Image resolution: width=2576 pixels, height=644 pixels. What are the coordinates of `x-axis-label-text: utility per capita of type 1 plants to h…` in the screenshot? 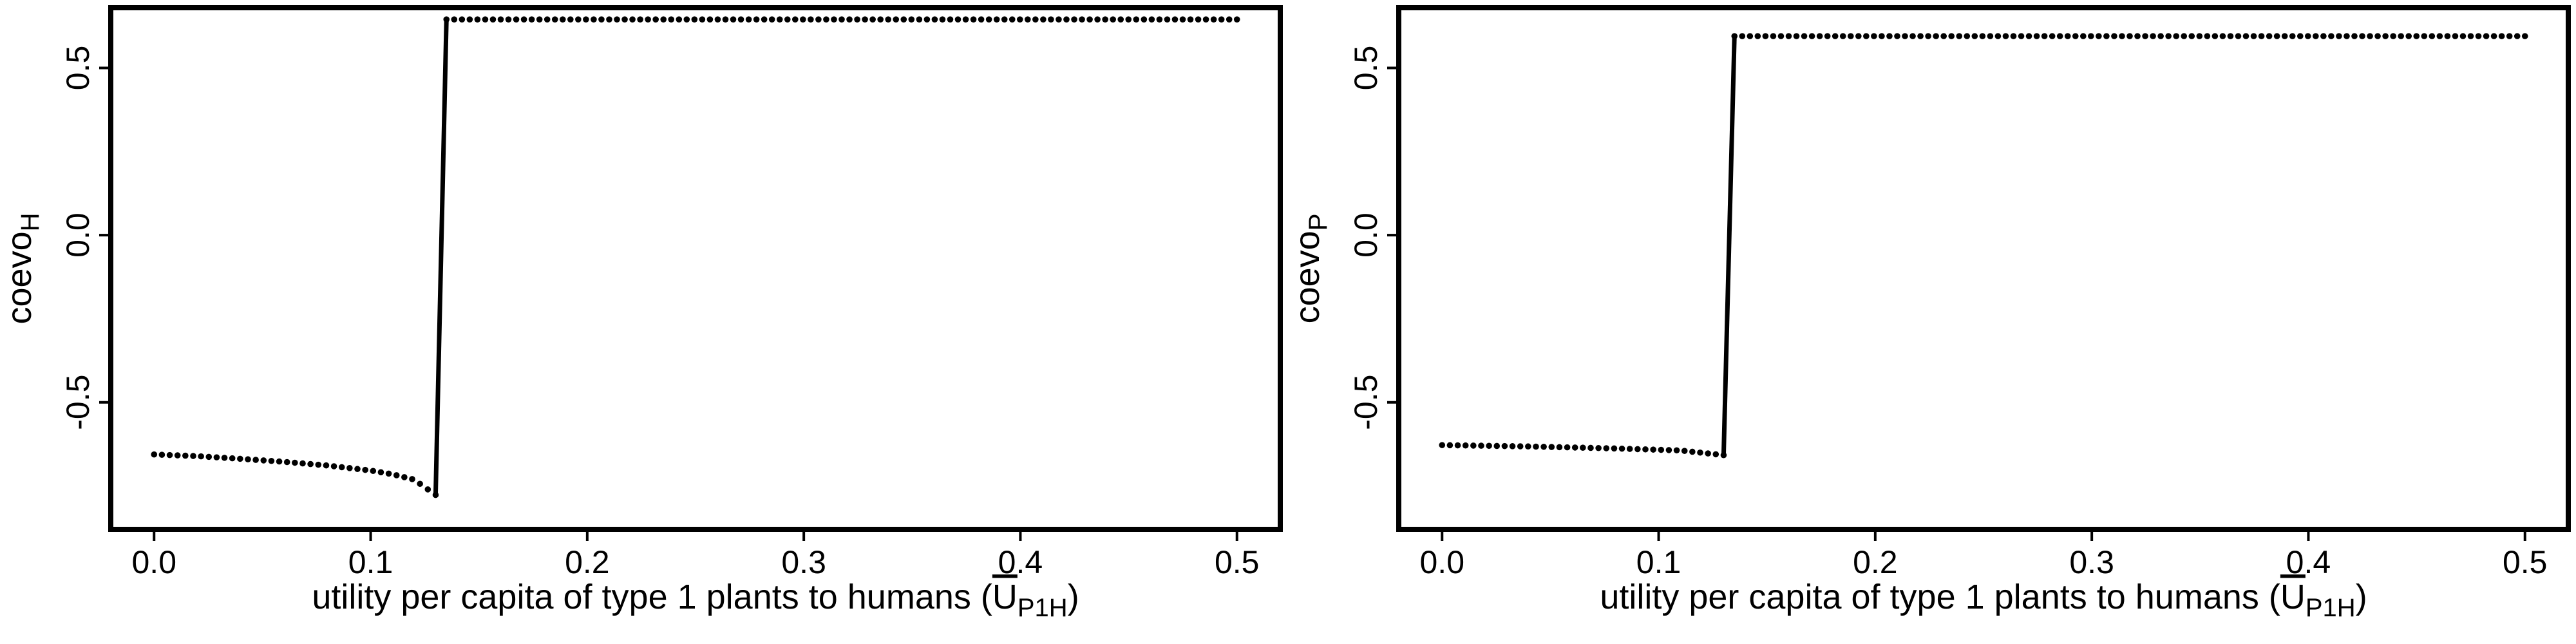 It's located at (1940, 597).